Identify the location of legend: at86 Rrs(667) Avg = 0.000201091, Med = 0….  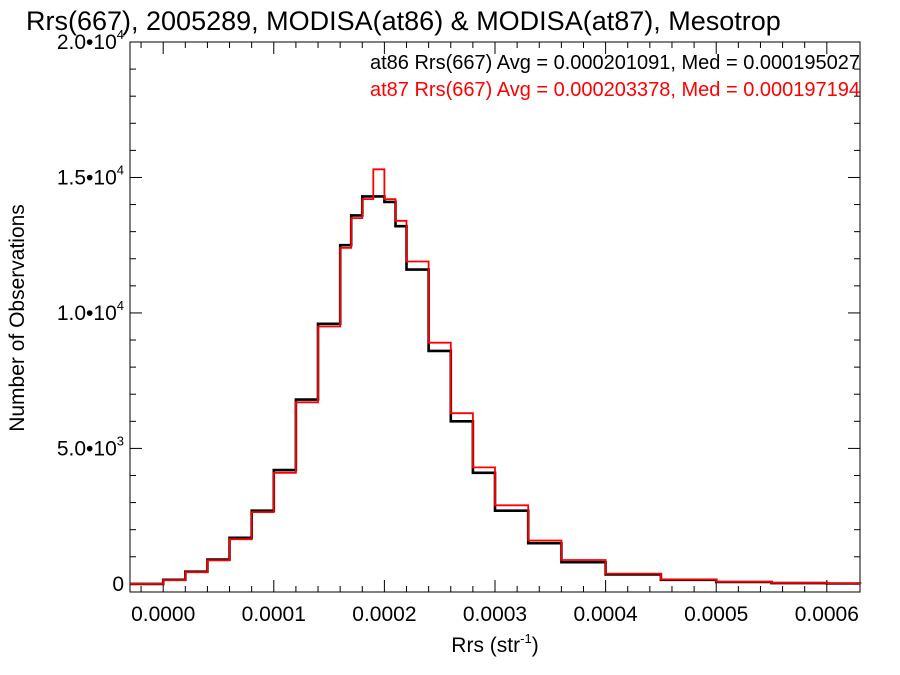
(615, 76).